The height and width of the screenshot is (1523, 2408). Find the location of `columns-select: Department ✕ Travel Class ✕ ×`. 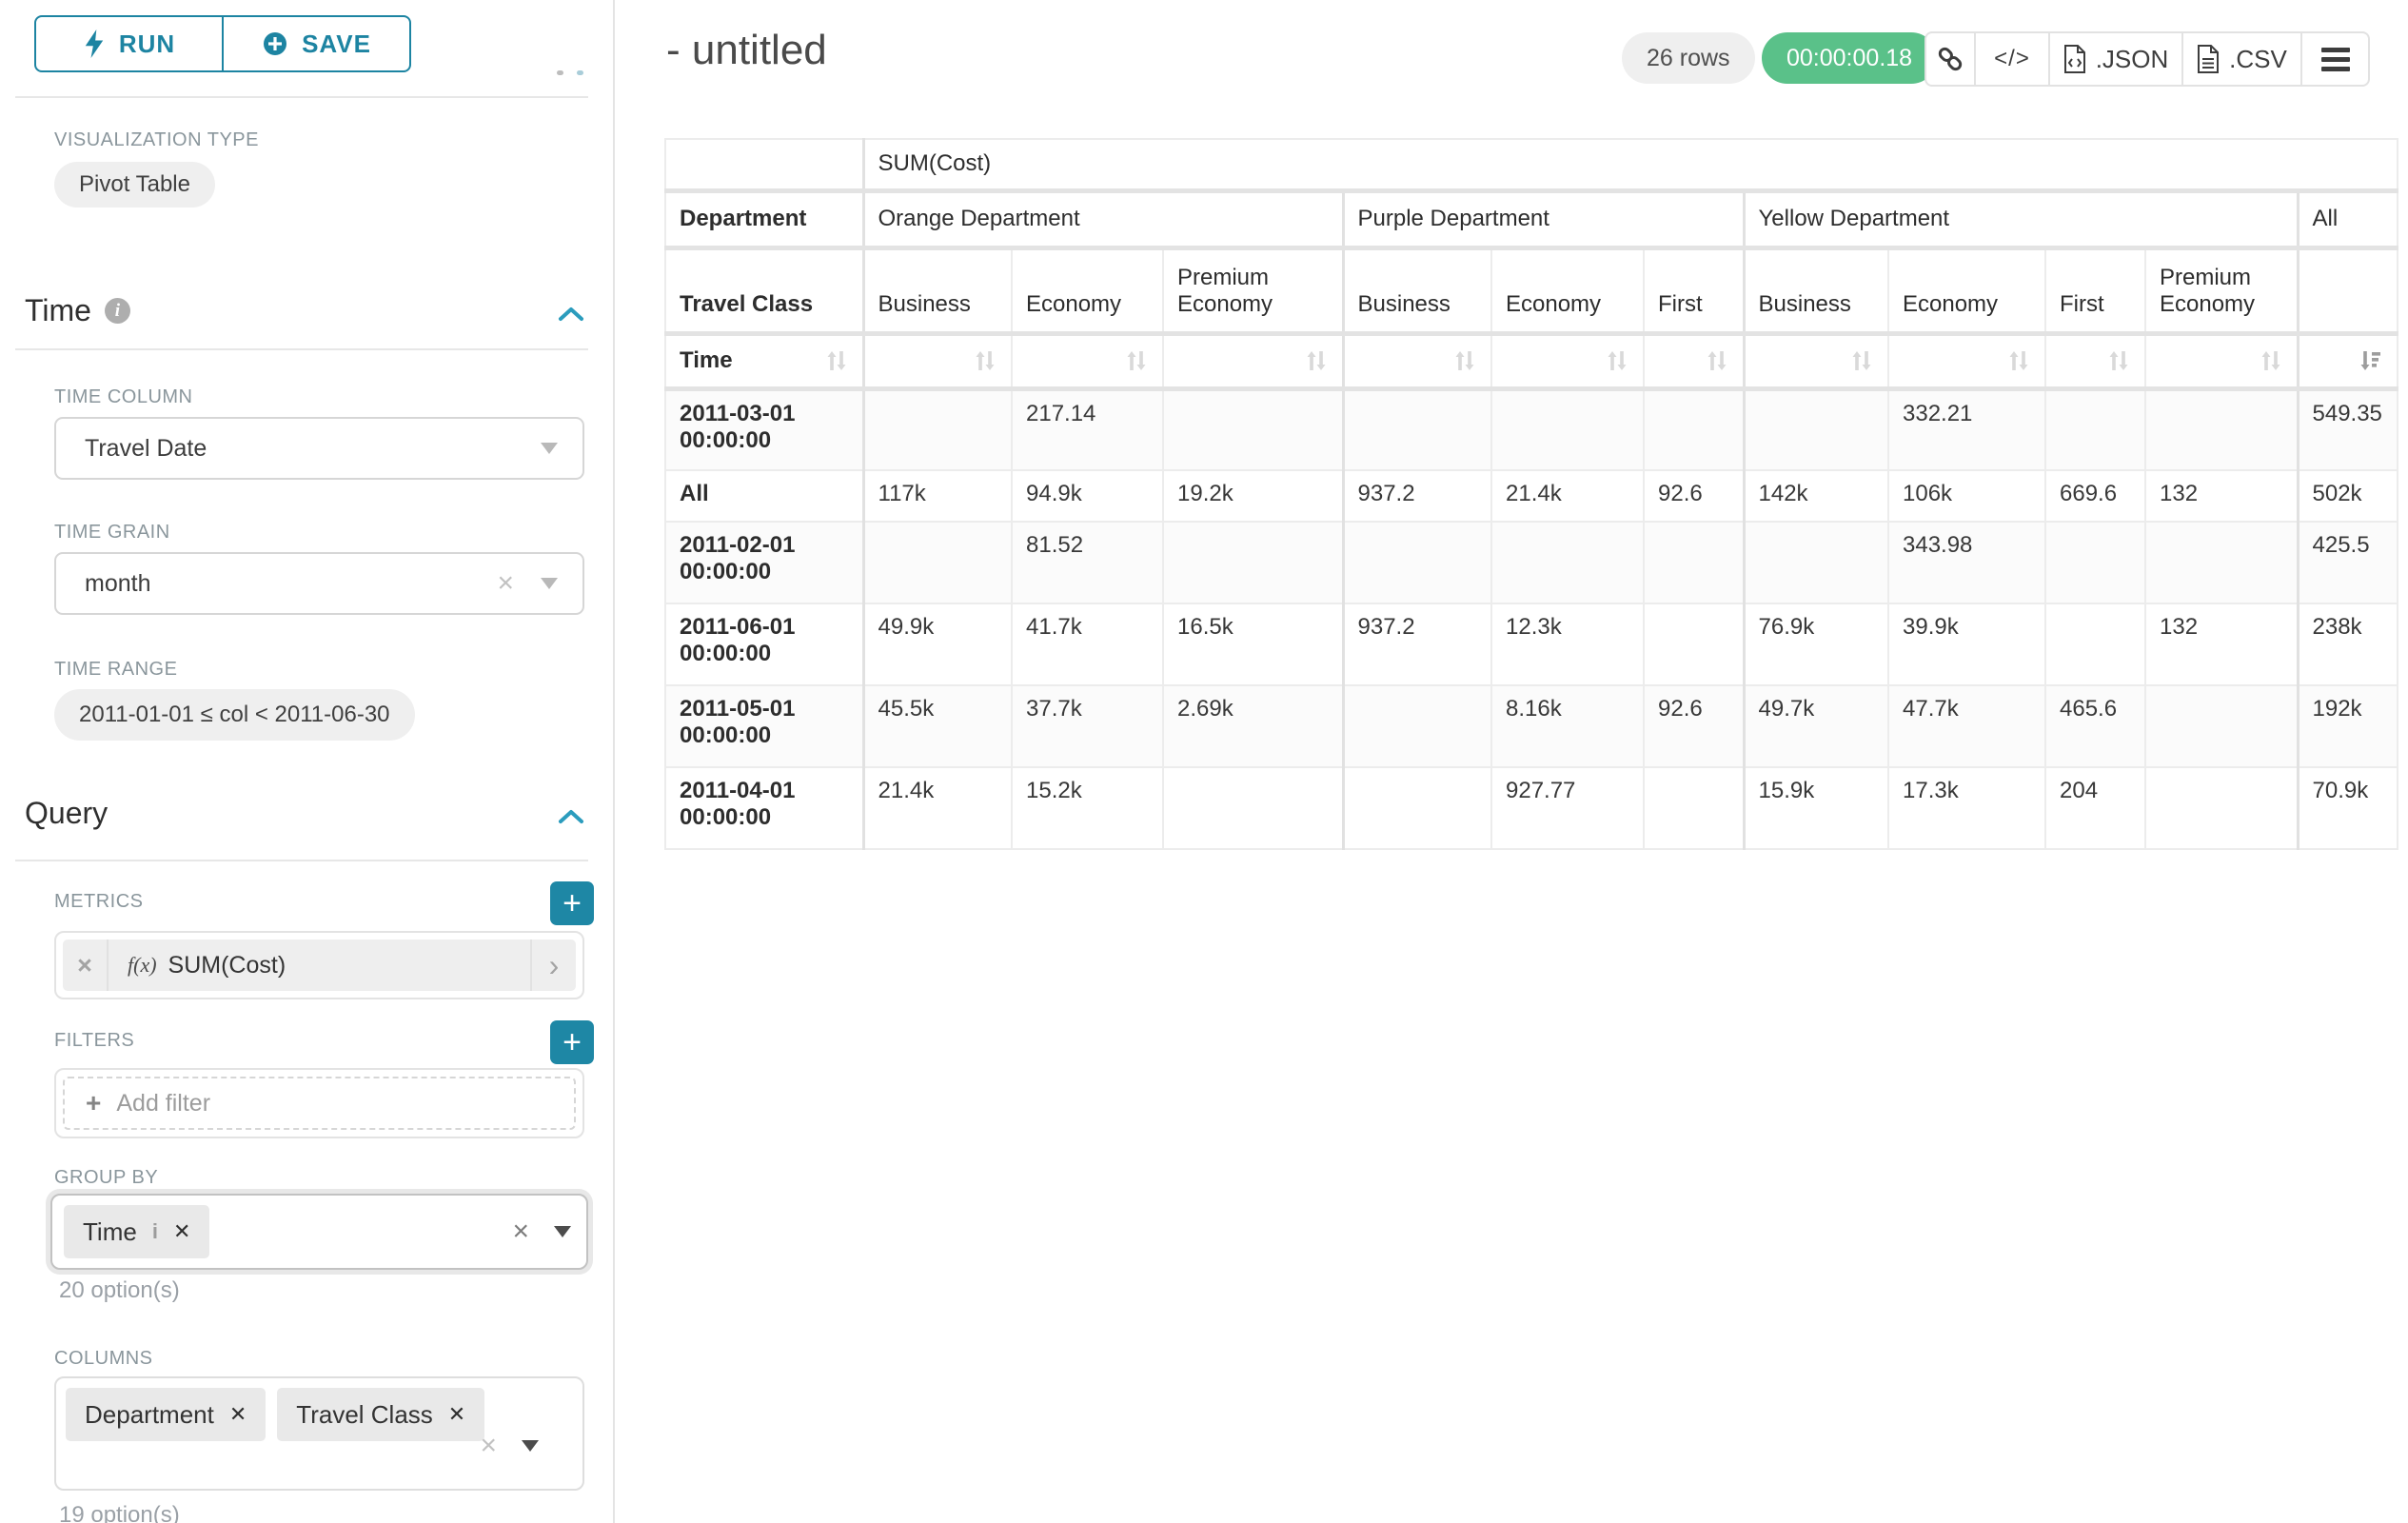

columns-select: Department ✕ Travel Class ✕ × is located at coordinates (319, 1434).